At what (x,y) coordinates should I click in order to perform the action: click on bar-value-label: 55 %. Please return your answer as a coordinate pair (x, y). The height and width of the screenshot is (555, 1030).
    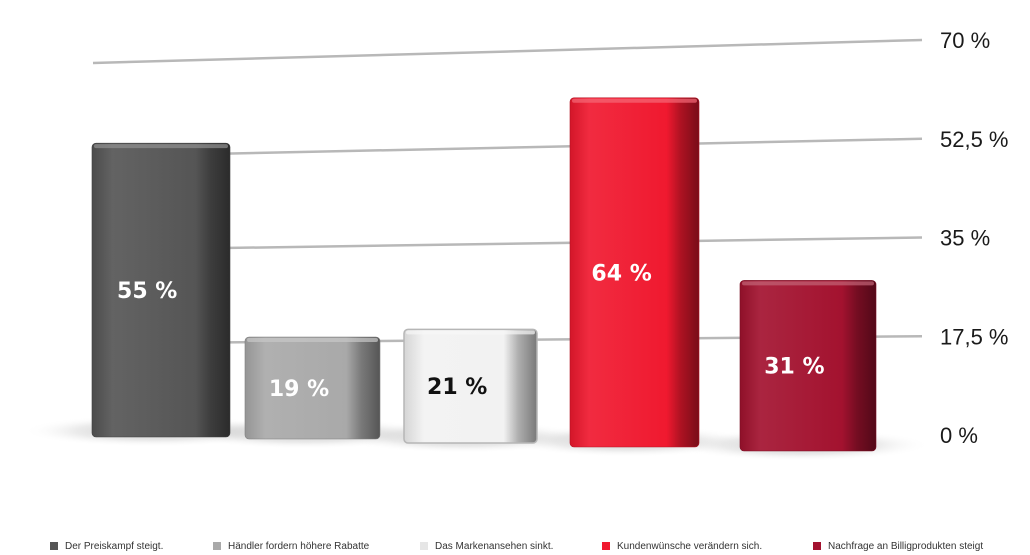
    Looking at the image, I should click on (147, 291).